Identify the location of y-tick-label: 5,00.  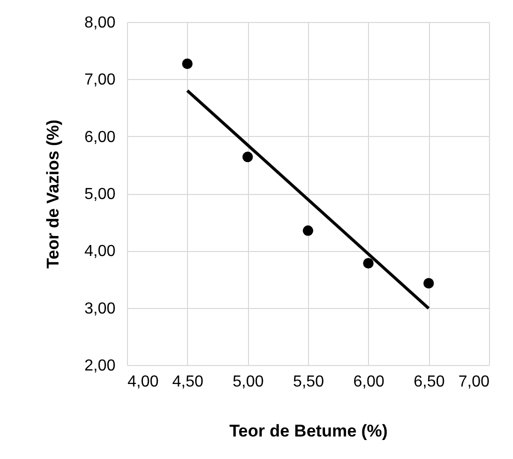
(100, 194).